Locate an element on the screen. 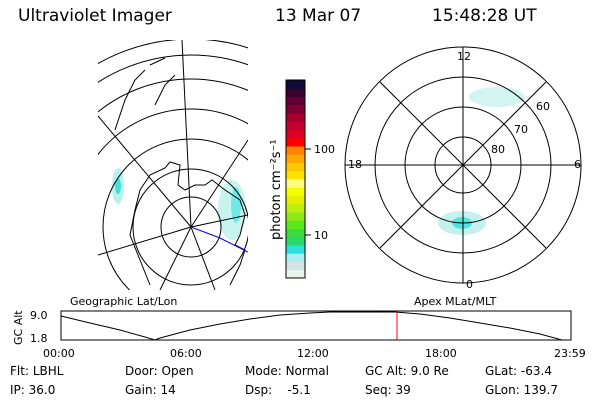  mlt-label-18: 18 is located at coordinates (355, 164).